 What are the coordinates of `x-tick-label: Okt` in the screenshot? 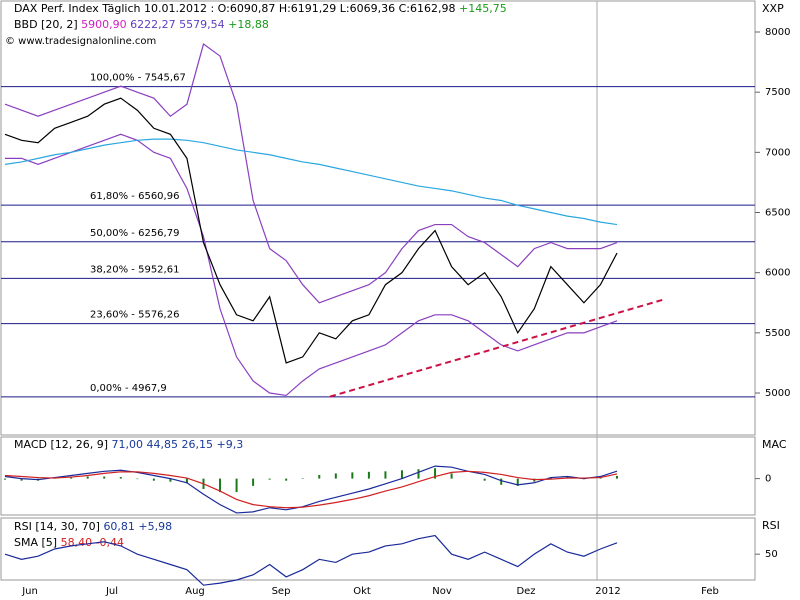 It's located at (362, 591).